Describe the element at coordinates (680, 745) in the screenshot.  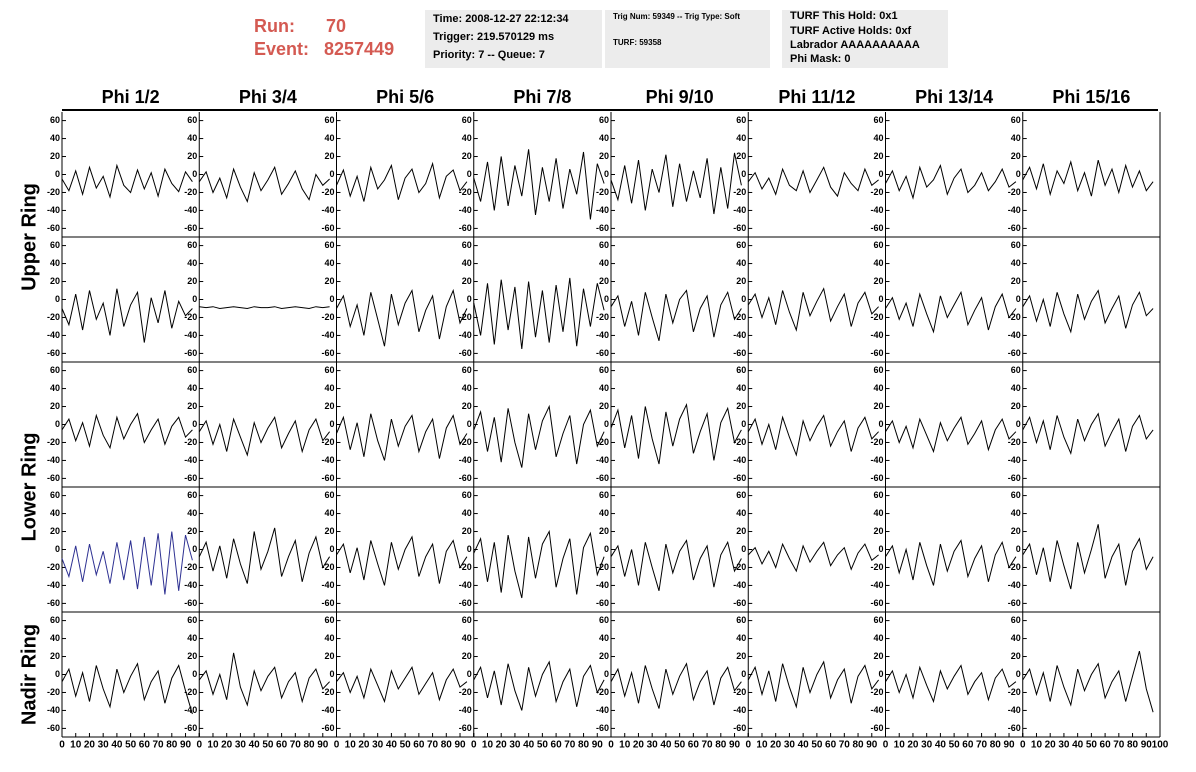
I see `x-tick-label: 50` at that location.